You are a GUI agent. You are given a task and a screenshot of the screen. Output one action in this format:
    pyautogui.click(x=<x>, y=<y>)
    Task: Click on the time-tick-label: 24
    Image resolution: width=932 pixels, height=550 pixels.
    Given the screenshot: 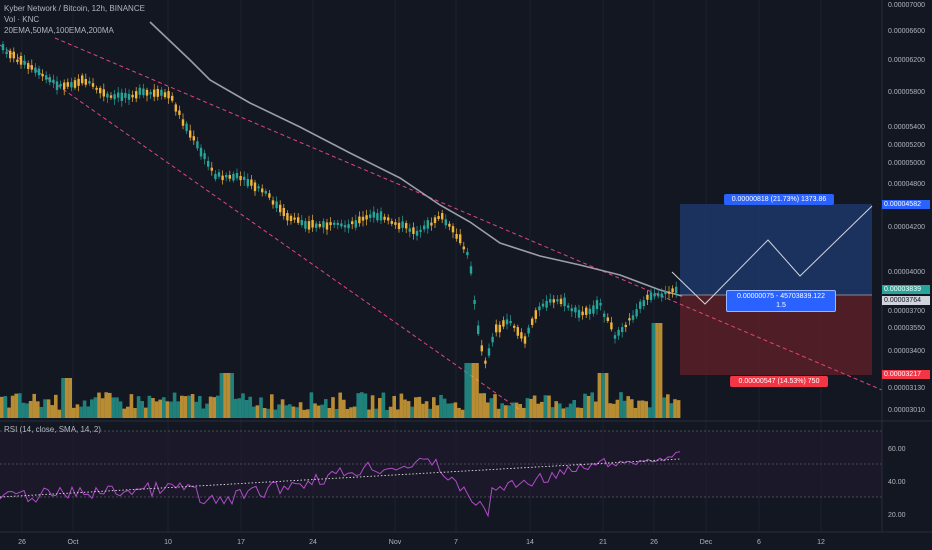 What is the action you would take?
    pyautogui.click(x=313, y=542)
    